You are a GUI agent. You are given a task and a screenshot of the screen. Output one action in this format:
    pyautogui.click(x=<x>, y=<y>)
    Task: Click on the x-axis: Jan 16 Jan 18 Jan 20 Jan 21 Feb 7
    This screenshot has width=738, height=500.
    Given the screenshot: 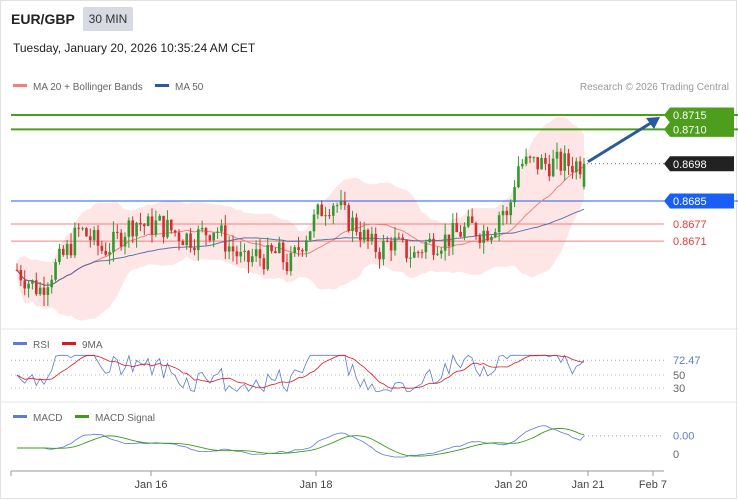 What is the action you would take?
    pyautogui.click(x=338, y=481)
    